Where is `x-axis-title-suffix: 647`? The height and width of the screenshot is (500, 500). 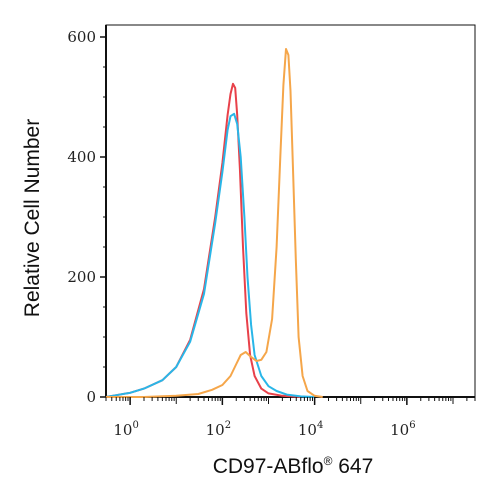 x-axis-title-suffix: 647 is located at coordinates (352, 466).